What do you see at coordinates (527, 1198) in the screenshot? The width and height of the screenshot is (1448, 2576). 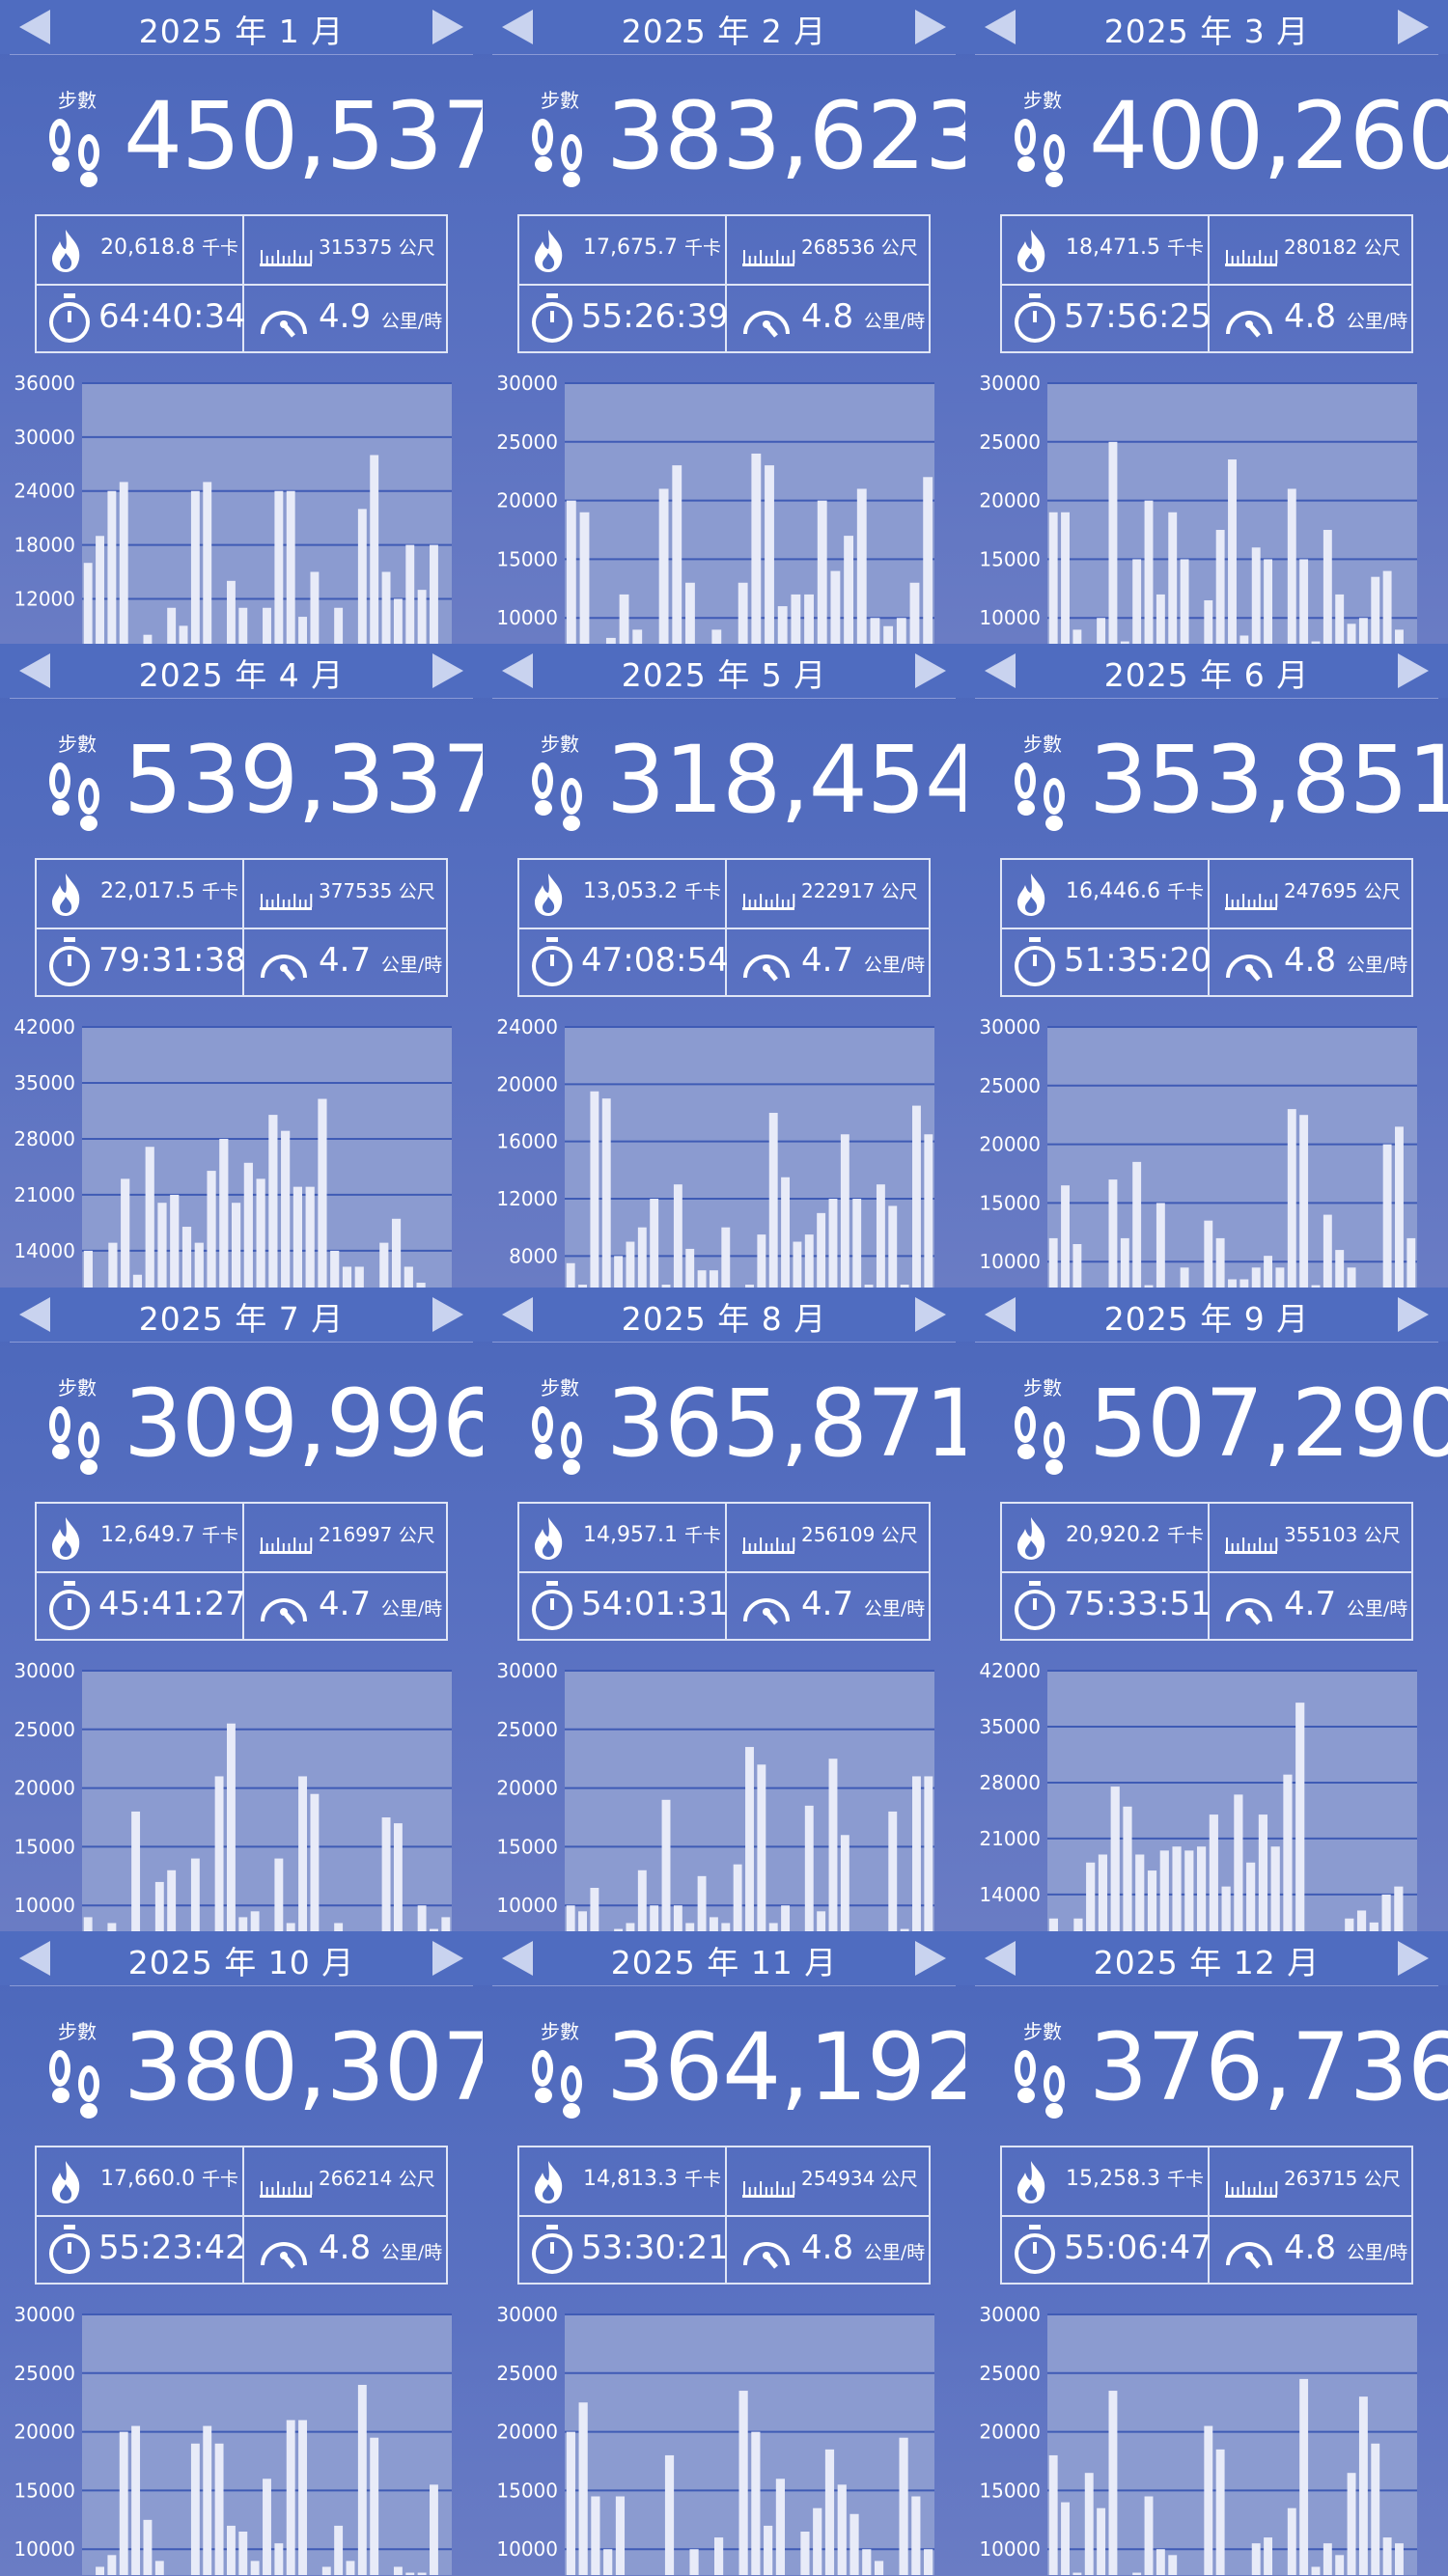 I see `y-tick-label: 12000` at bounding box center [527, 1198].